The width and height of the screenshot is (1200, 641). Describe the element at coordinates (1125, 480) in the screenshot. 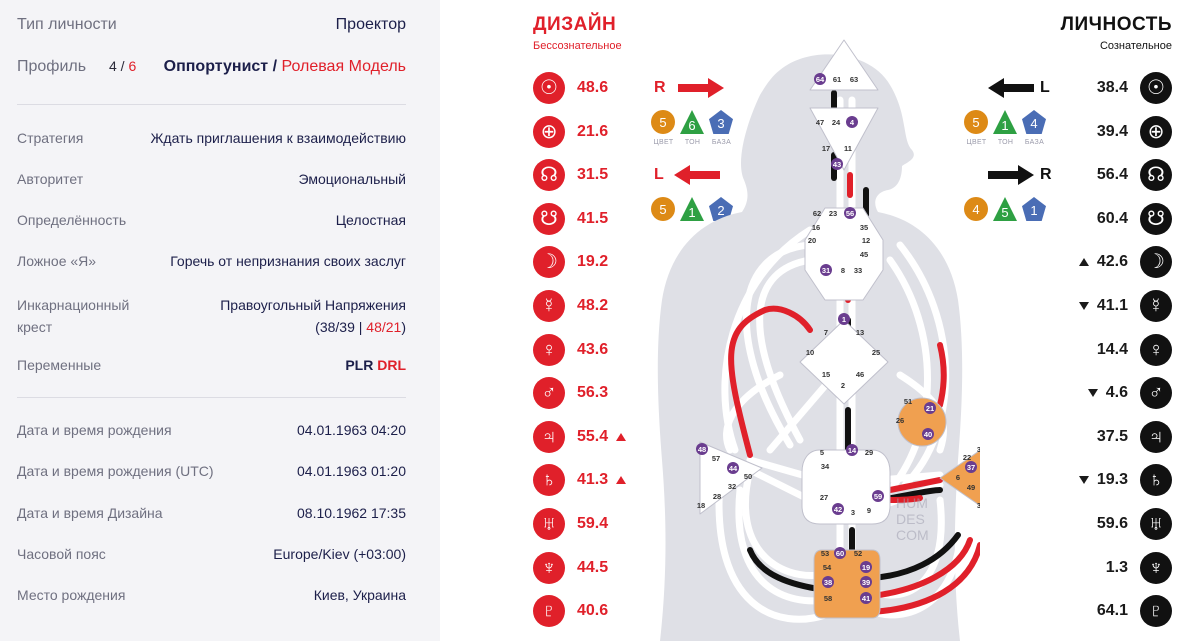

I see `planet-row: 19.3 ♄` at that location.